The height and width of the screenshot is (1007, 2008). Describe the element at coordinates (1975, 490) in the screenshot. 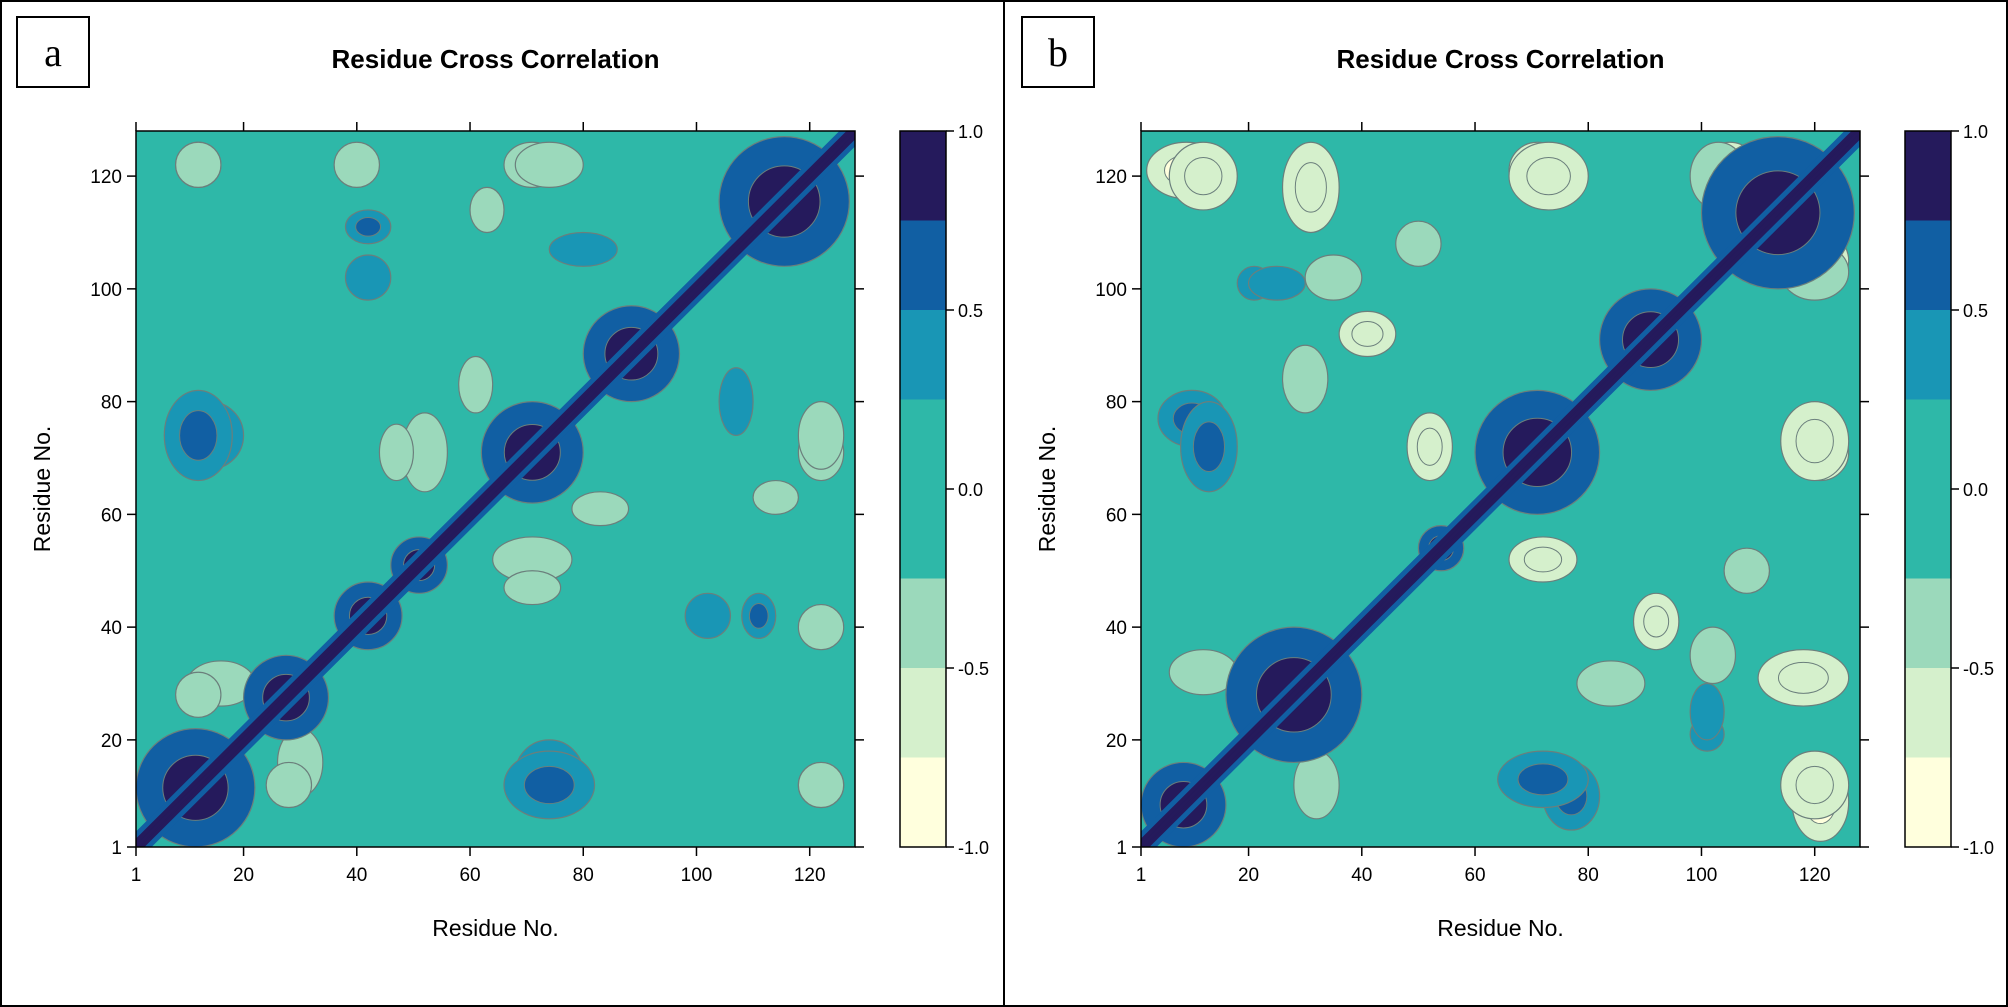

I see `colorbar-tick-label: 0.0` at that location.